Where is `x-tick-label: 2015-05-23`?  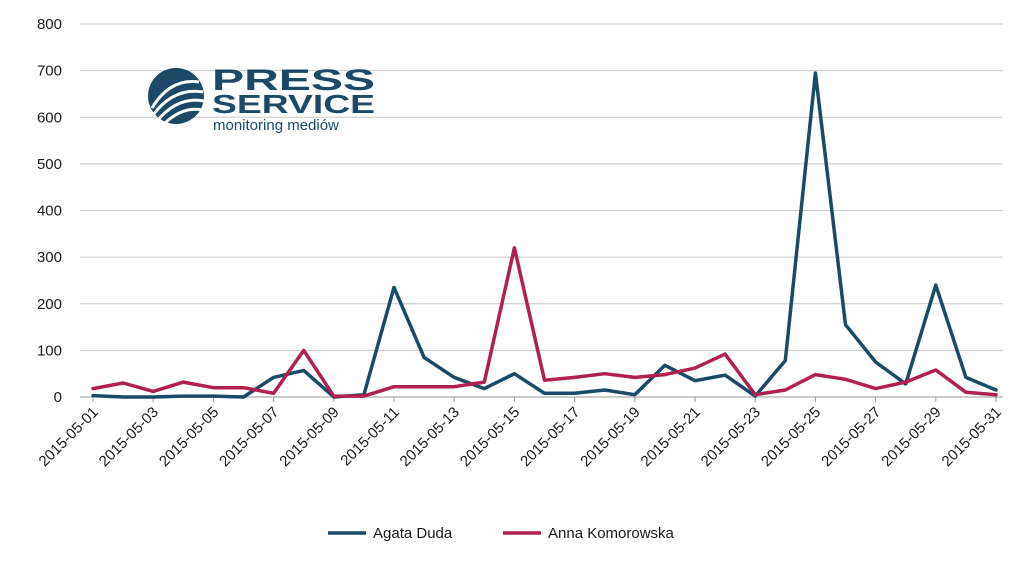 x-tick-label: 2015-05-23 is located at coordinates (731, 437).